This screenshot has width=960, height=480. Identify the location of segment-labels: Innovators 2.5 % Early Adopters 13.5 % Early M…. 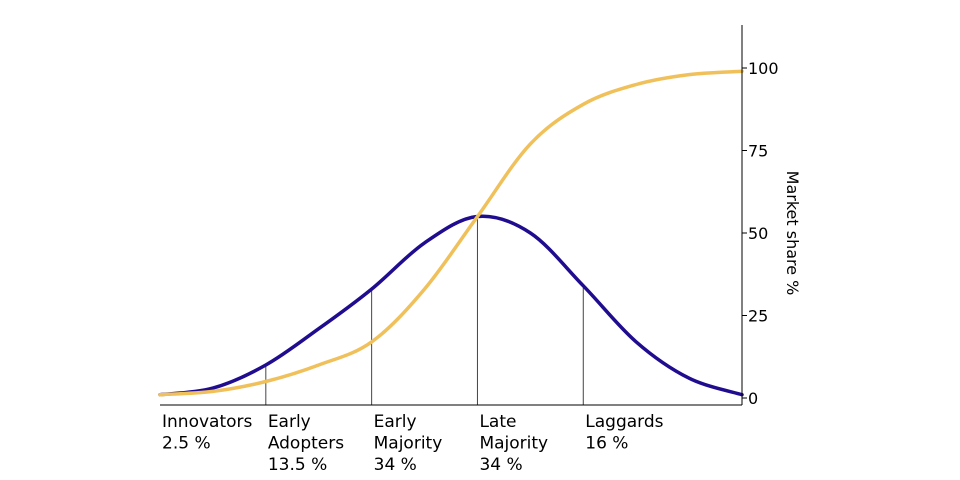
(413, 443).